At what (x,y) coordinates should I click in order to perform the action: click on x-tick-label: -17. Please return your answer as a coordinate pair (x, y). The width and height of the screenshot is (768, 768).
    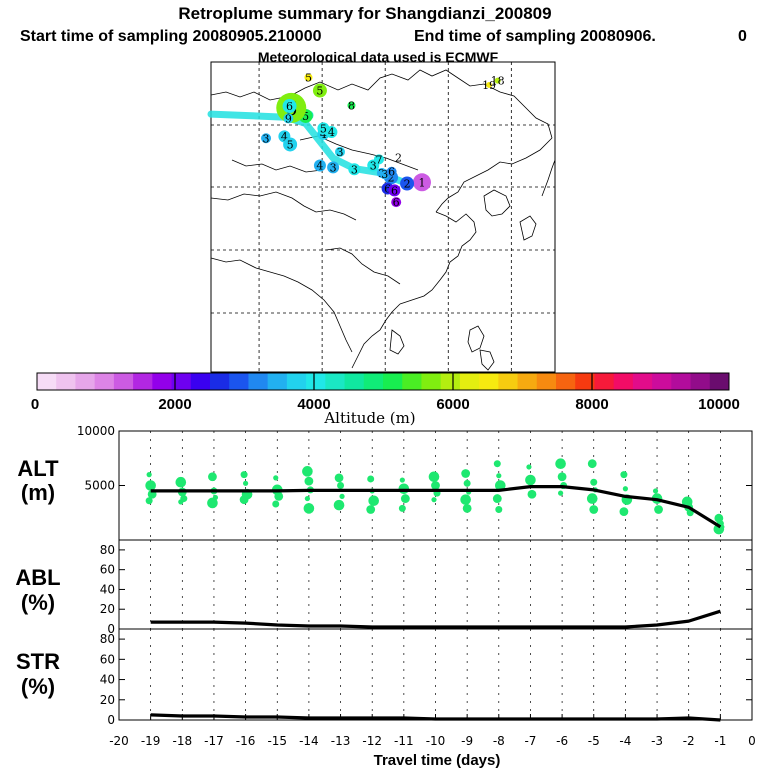
    Looking at the image, I should click on (214, 741).